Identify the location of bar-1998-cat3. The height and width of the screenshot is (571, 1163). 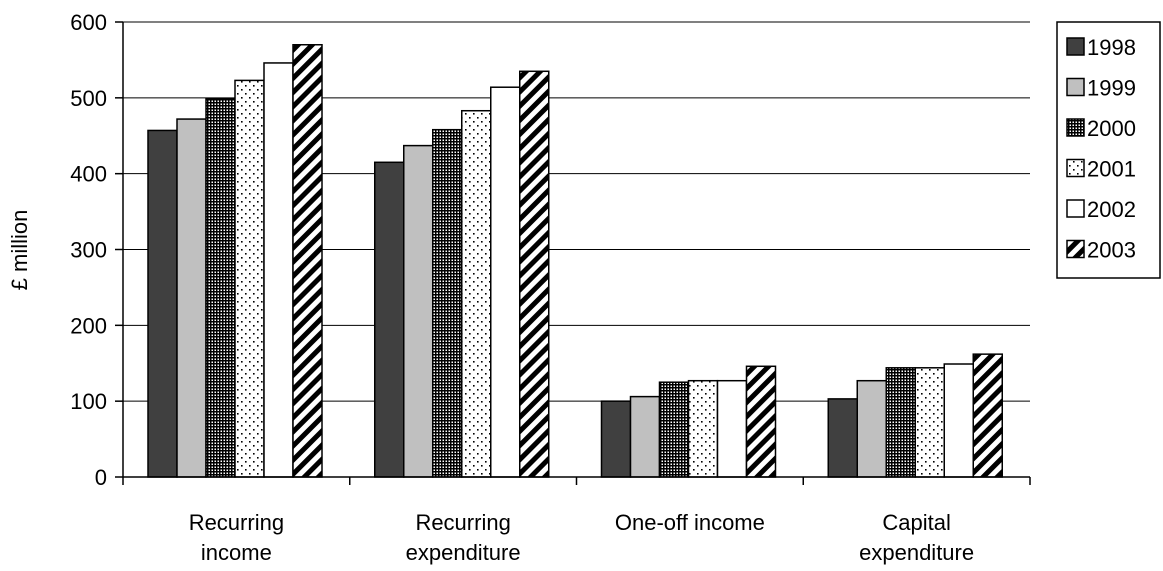
(616, 439).